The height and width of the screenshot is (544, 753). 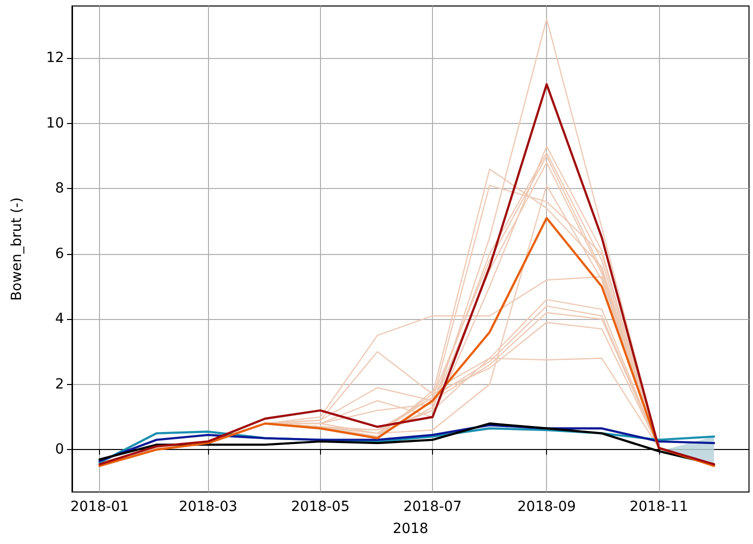 What do you see at coordinates (432, 507) in the screenshot?
I see `x-tick-label: 2018-07` at bounding box center [432, 507].